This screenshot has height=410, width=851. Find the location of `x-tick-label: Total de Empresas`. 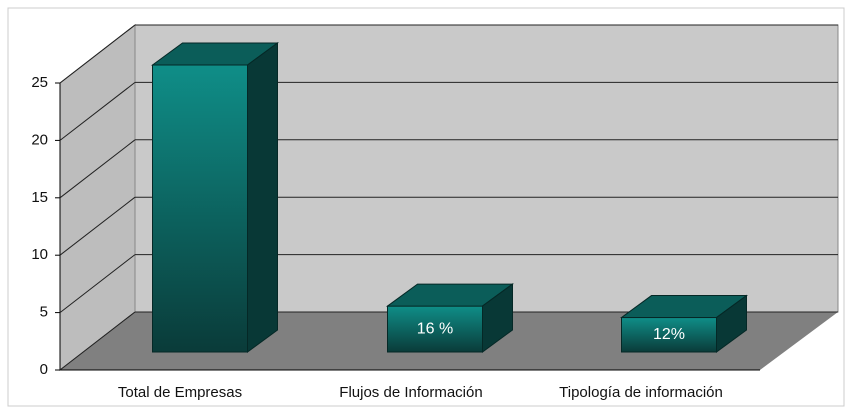

x-tick-label: Total de Empresas is located at coordinates (180, 392).